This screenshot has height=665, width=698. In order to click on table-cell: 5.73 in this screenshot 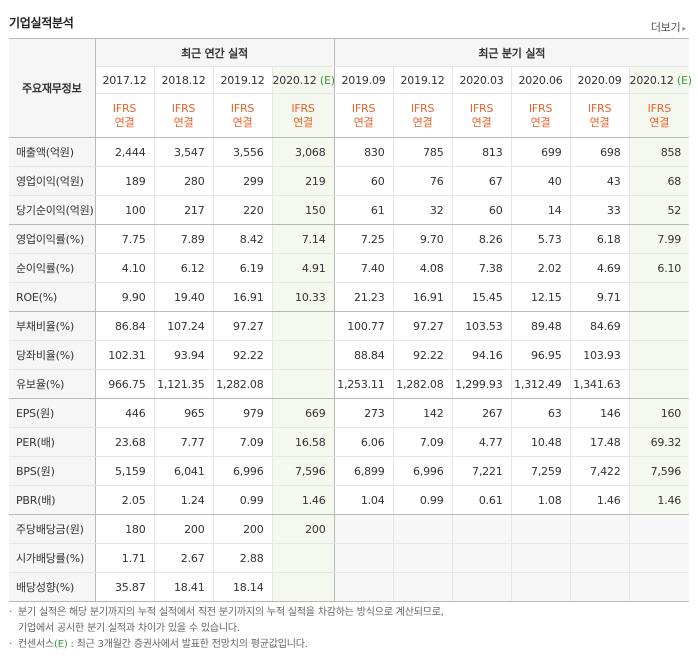, I will do `click(541, 239)`.